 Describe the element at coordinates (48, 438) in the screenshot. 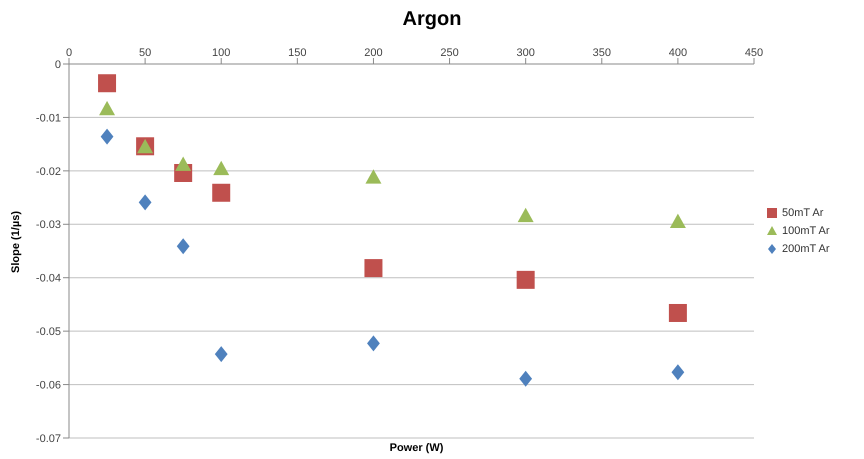

I see `y-tick-label: -0.07` at that location.